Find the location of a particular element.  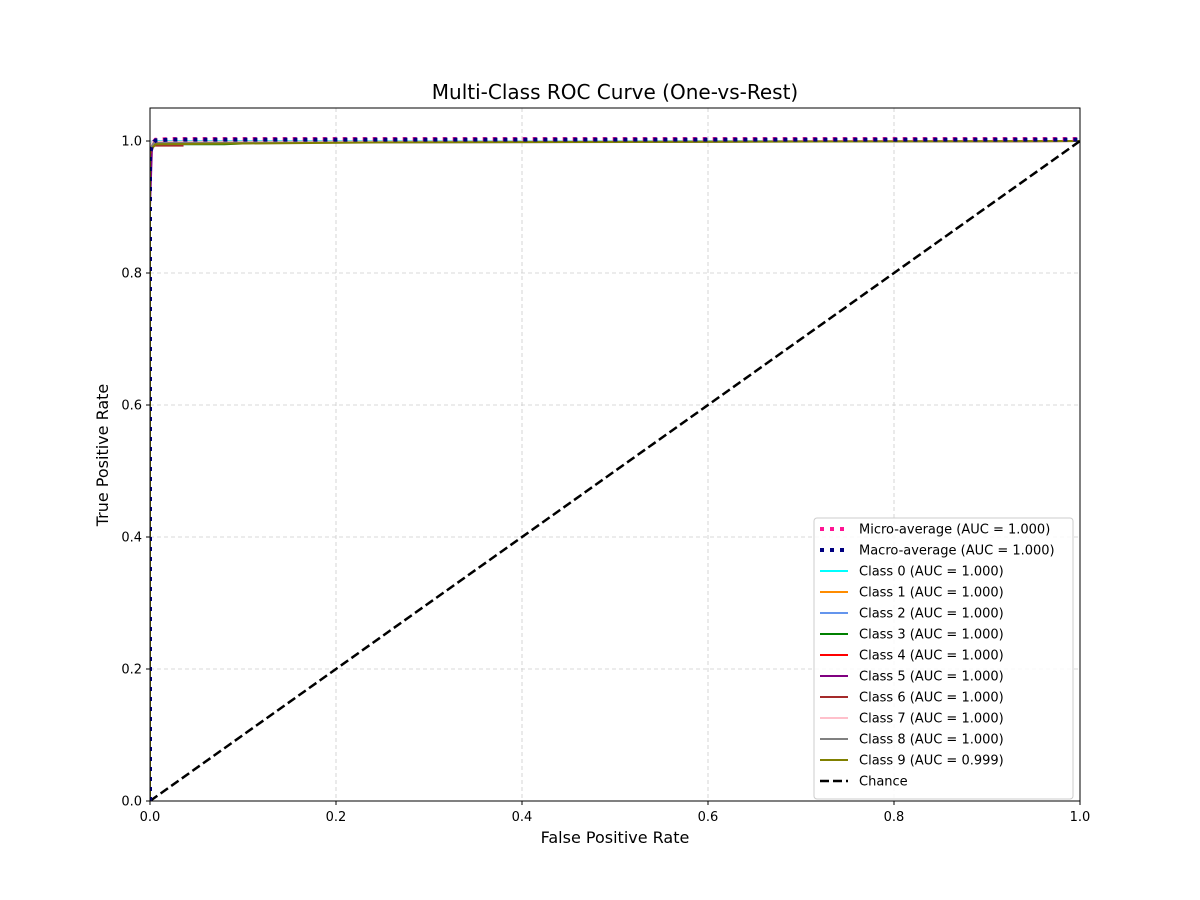

x-tick-label: 0.2 is located at coordinates (336, 817).